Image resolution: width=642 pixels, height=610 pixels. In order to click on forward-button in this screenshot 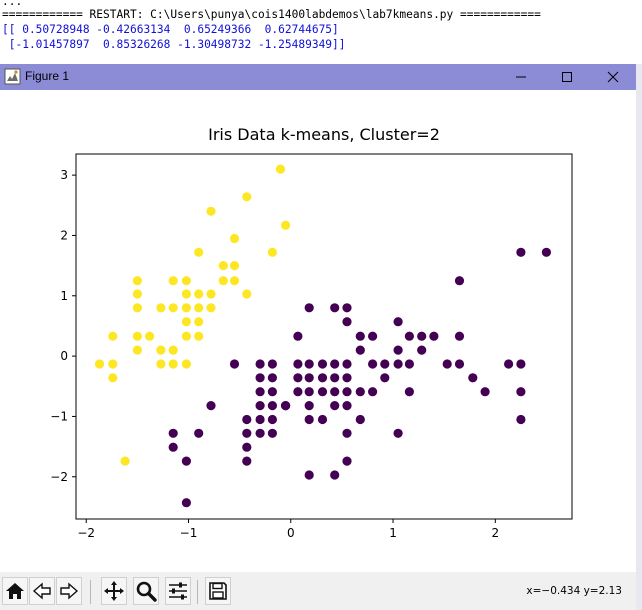, I will do `click(69, 591)`.